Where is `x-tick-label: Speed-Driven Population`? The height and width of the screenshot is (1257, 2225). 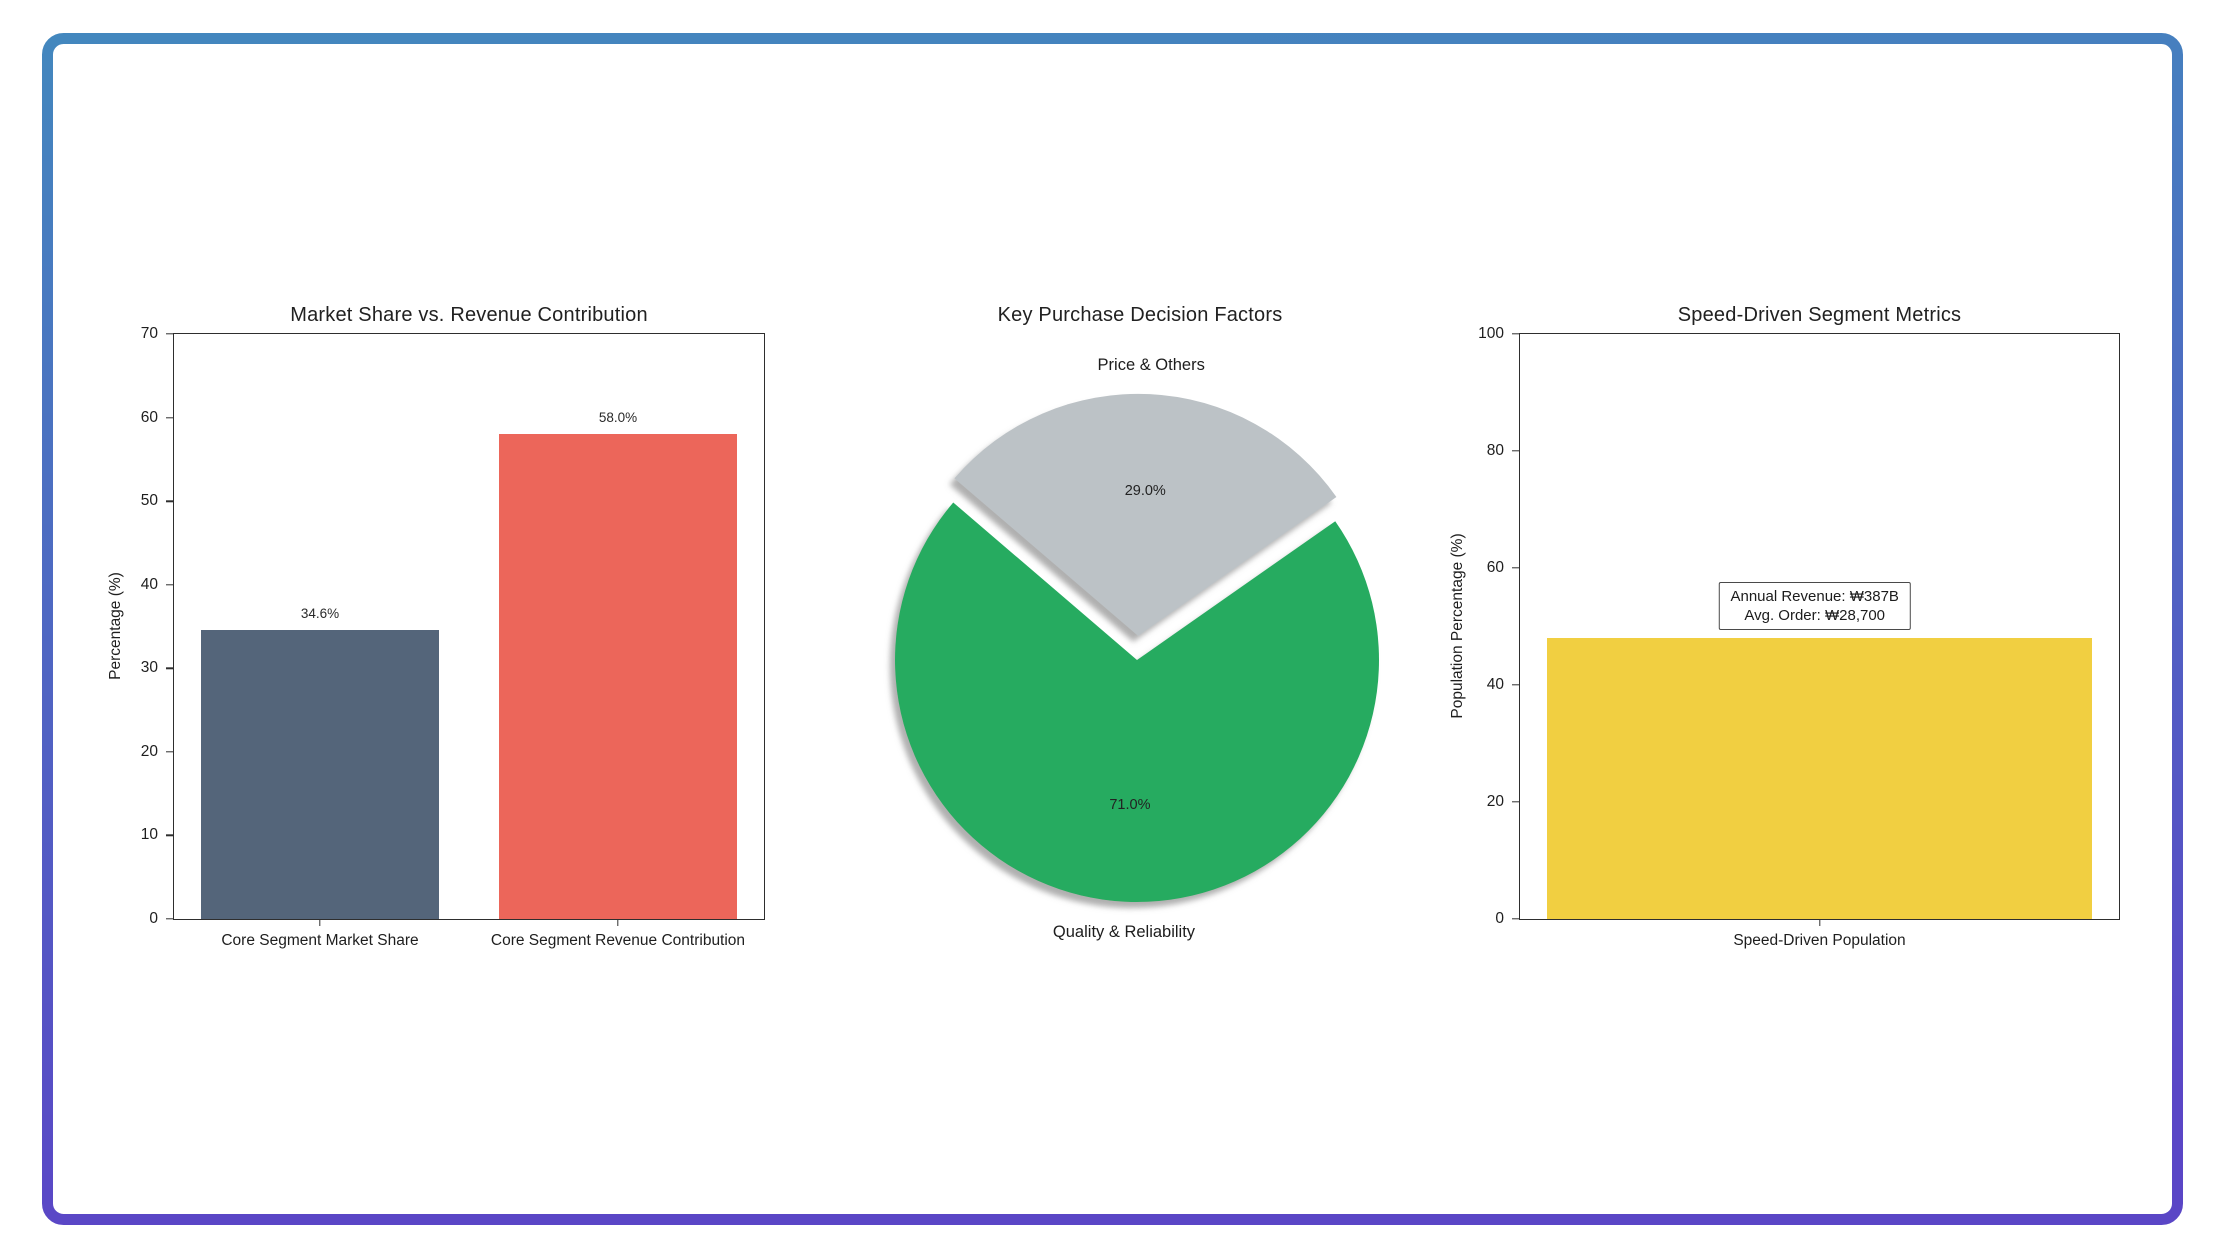 x-tick-label: Speed-Driven Population is located at coordinates (1819, 940).